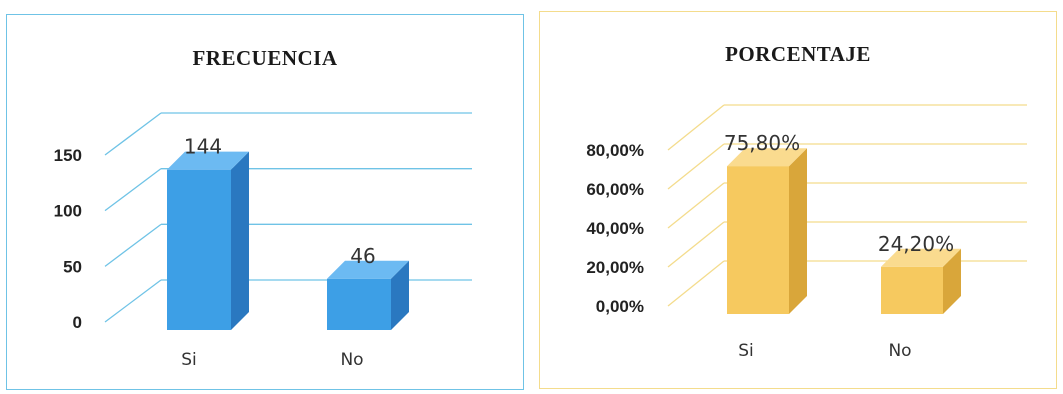 The image size is (1063, 394). I want to click on data-label: 144, so click(203, 147).